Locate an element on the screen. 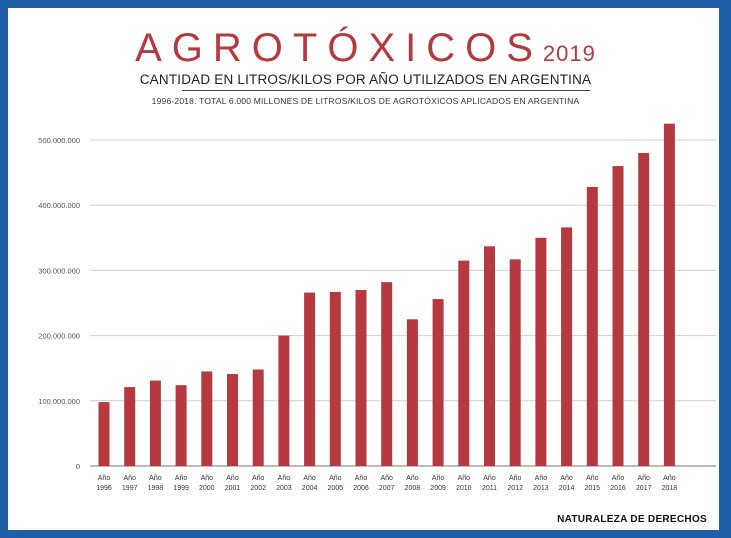  y-tick-label: 100.000.000 is located at coordinates (59, 401).